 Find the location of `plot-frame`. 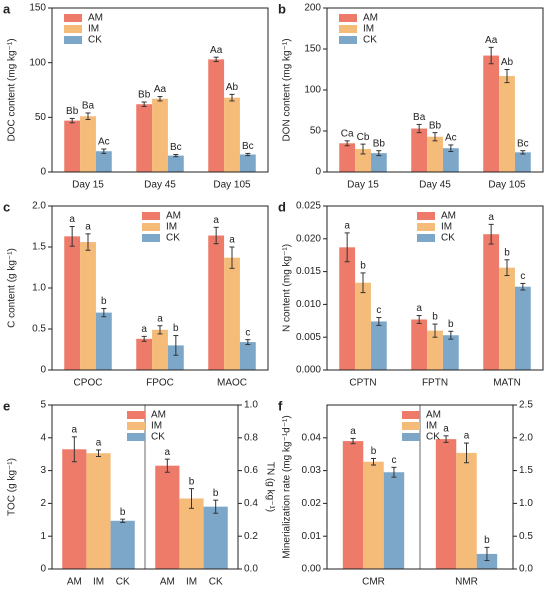

plot-frame is located at coordinates (435, 90).